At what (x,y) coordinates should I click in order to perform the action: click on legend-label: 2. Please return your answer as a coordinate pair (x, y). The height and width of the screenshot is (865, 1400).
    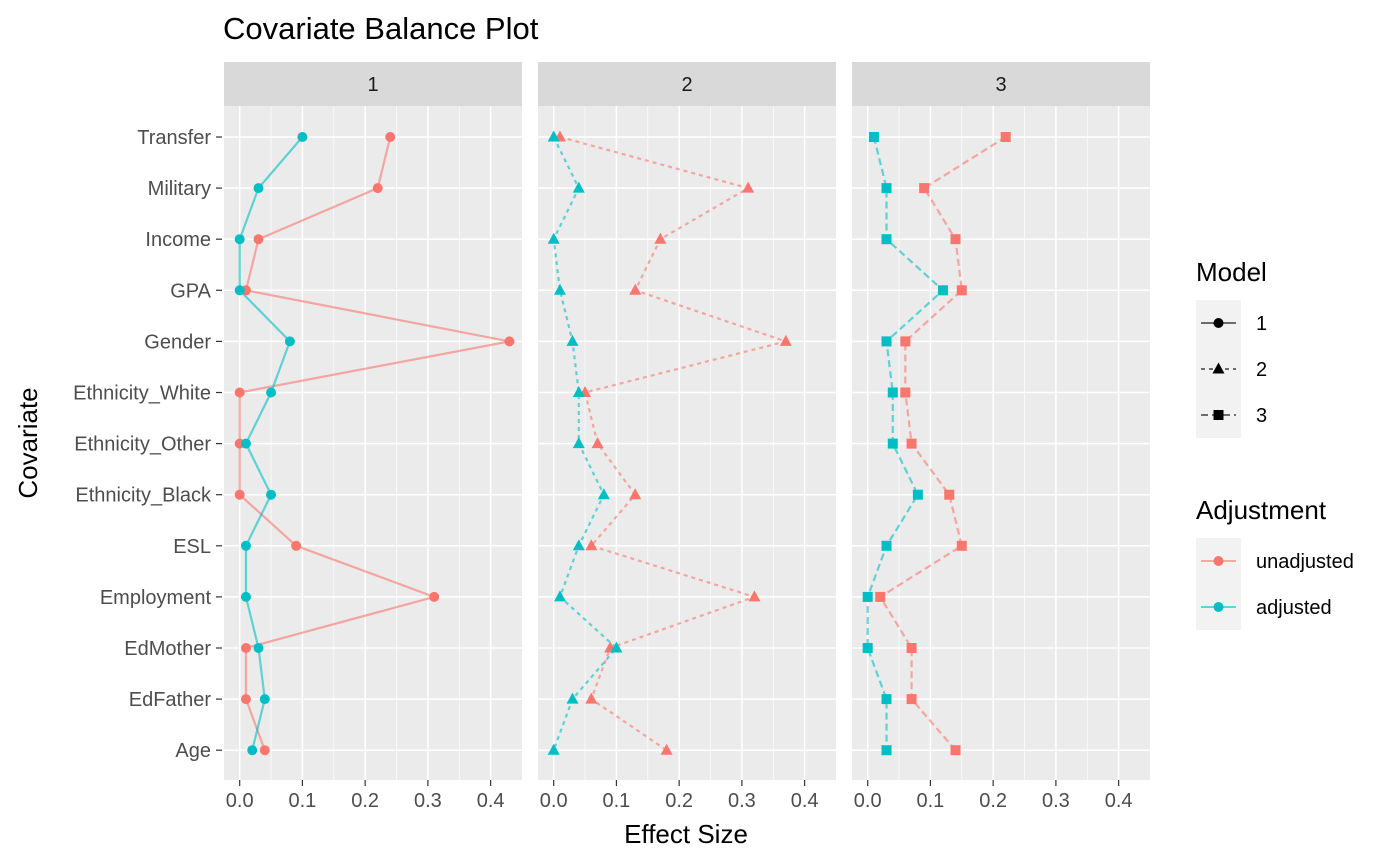
    Looking at the image, I should click on (1261, 370).